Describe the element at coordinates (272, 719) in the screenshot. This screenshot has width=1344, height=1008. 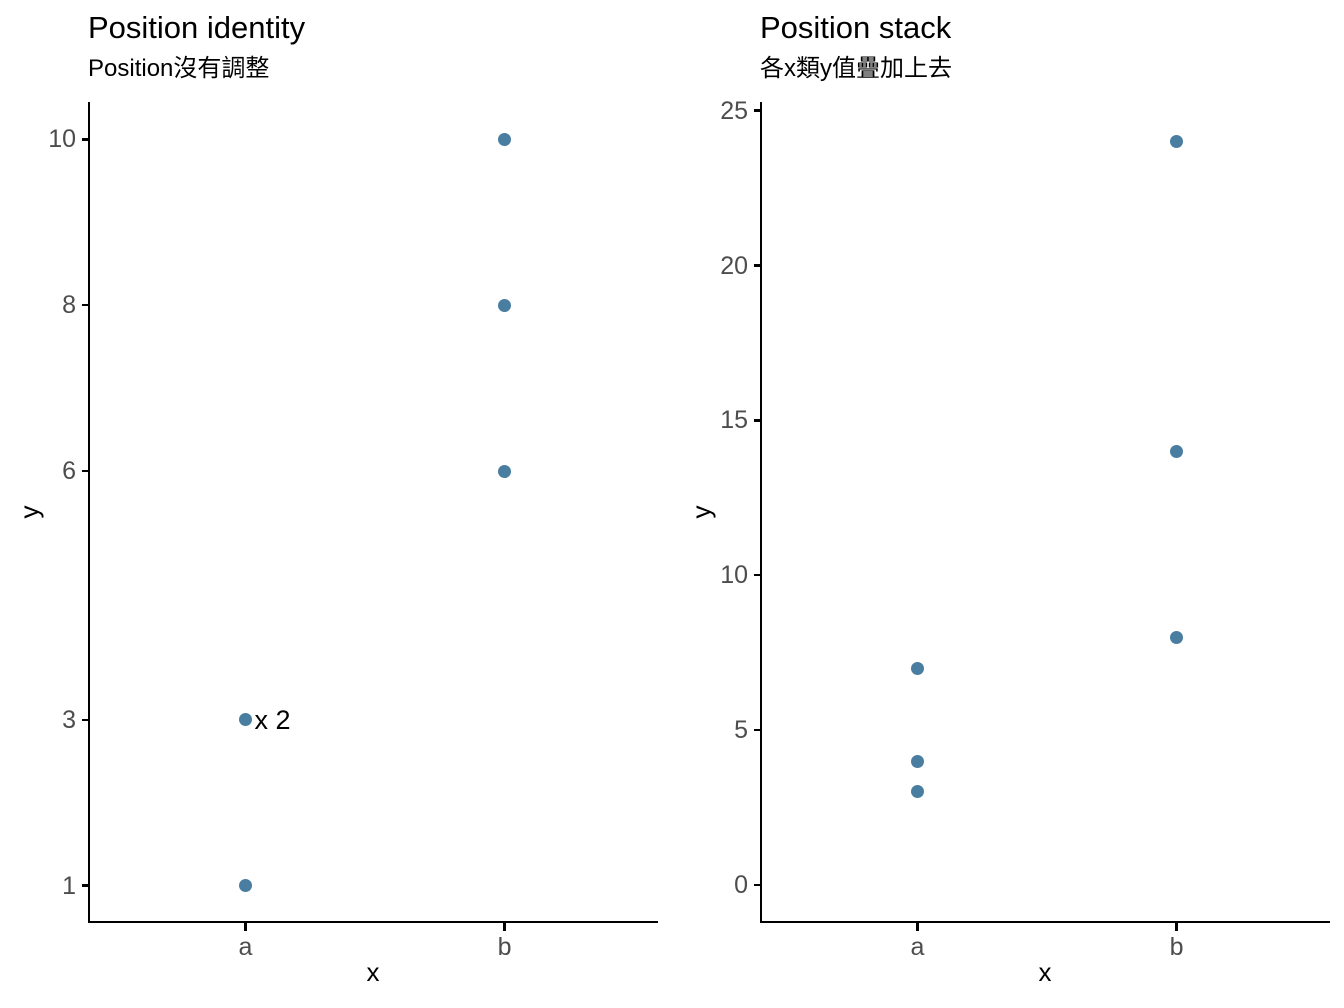
I see `point-count-annotation: x 2` at that location.